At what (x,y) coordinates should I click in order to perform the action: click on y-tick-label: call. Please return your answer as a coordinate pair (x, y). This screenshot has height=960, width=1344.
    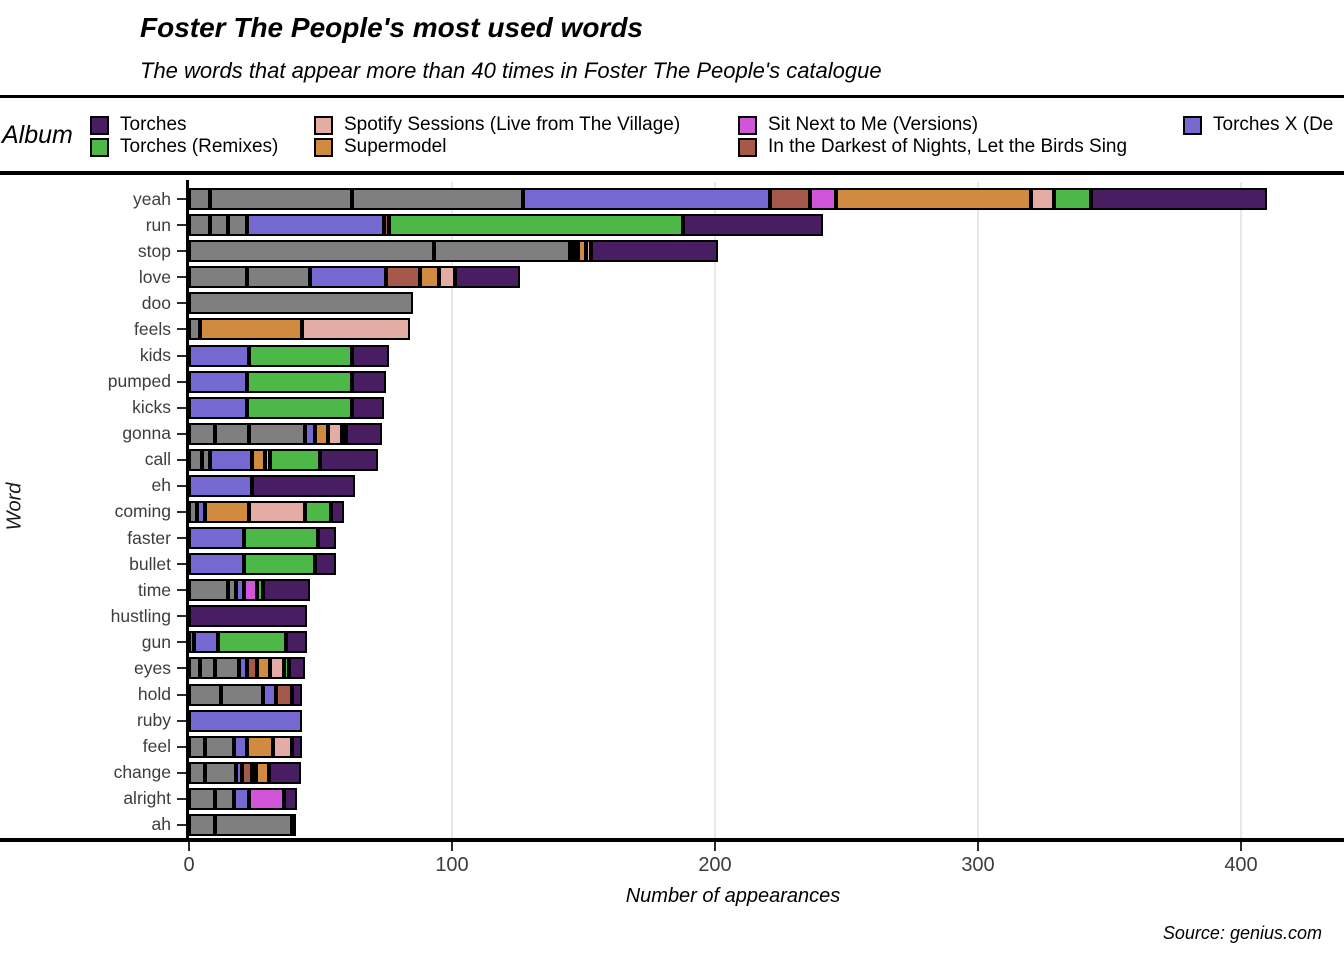
    Looking at the image, I should click on (157, 459).